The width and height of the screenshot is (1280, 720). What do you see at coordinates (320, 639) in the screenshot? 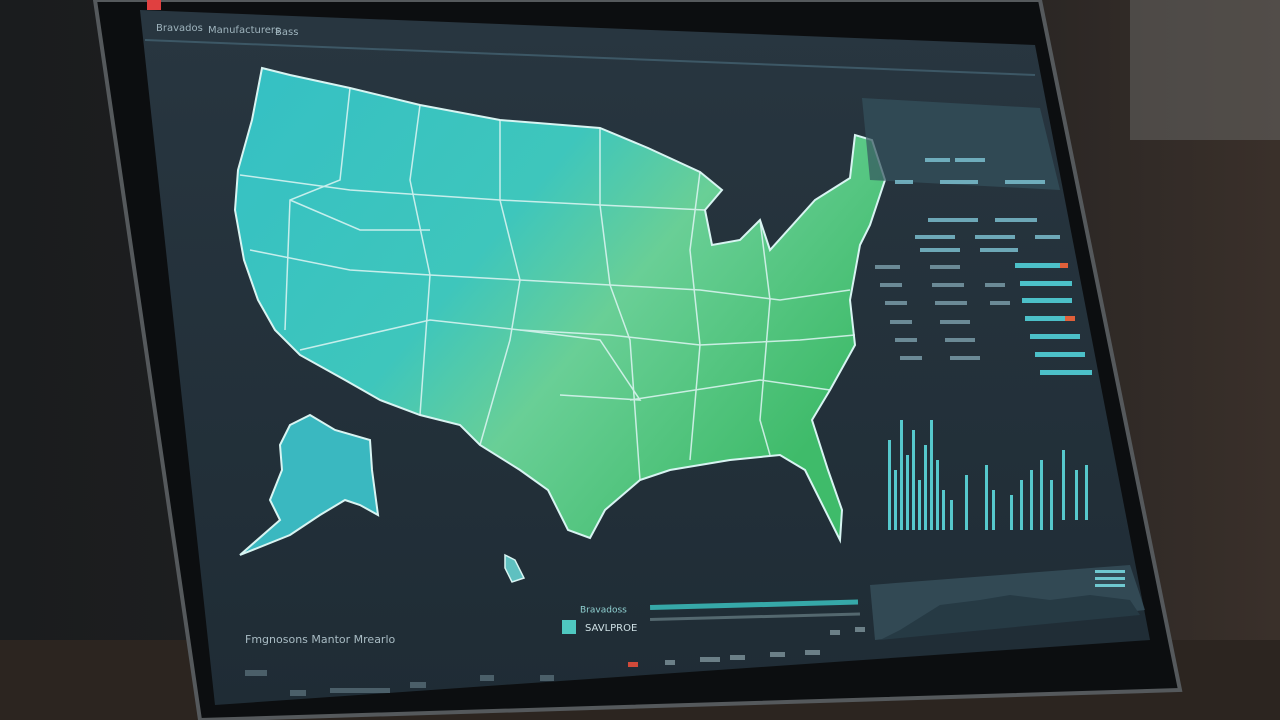
I see `map-caption: Fmgnosons Mantor Mrearlo` at bounding box center [320, 639].